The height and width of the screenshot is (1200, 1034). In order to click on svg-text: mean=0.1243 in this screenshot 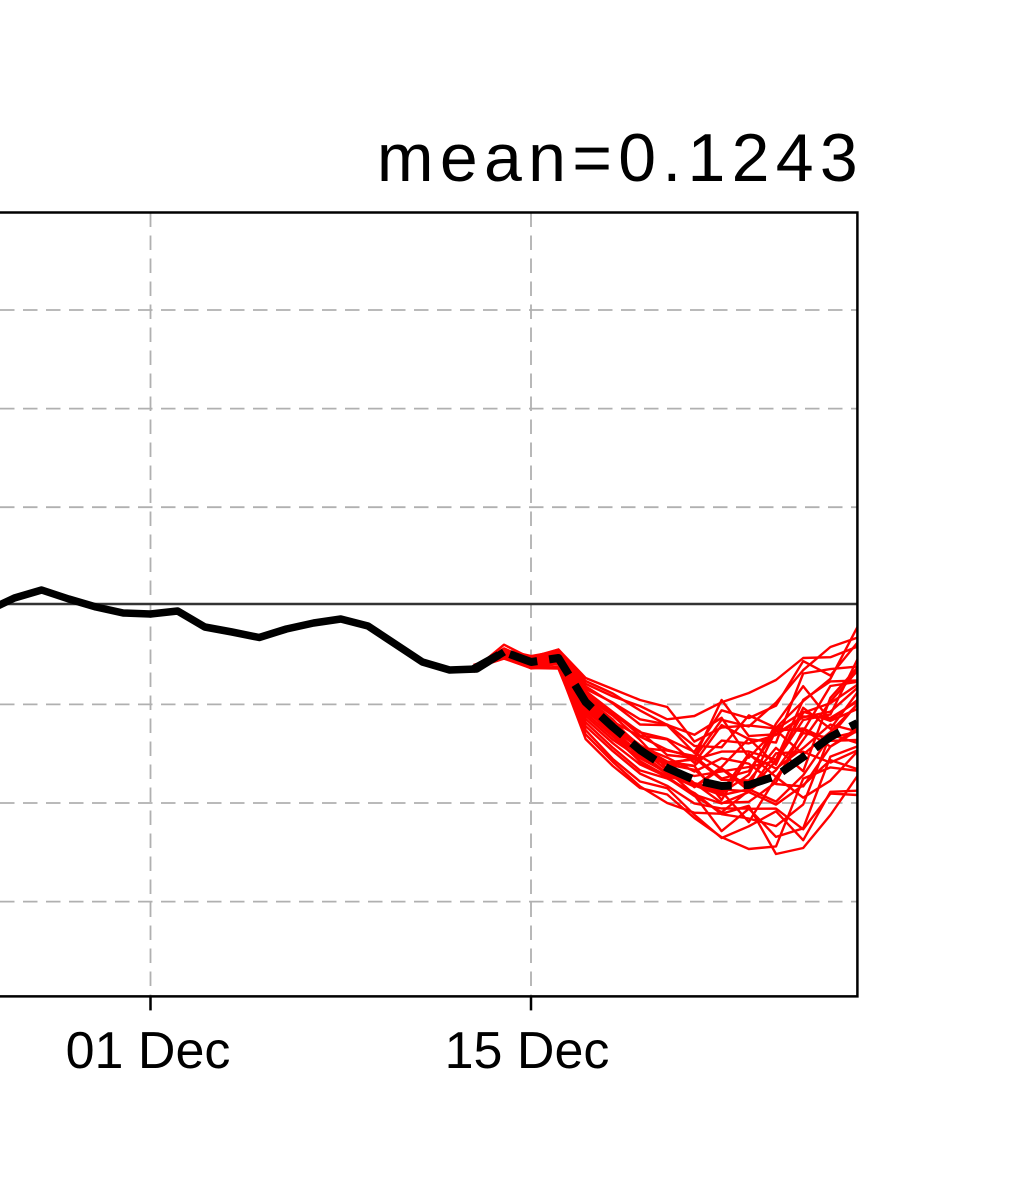, I will do `click(620, 158)`.